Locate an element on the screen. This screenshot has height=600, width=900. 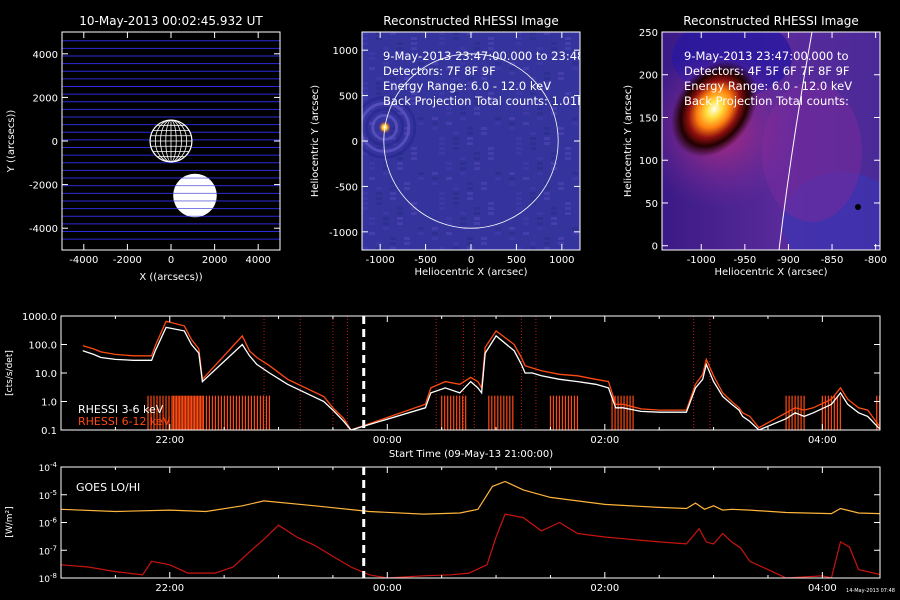
y-tick-label: -4000 is located at coordinates (43, 229).